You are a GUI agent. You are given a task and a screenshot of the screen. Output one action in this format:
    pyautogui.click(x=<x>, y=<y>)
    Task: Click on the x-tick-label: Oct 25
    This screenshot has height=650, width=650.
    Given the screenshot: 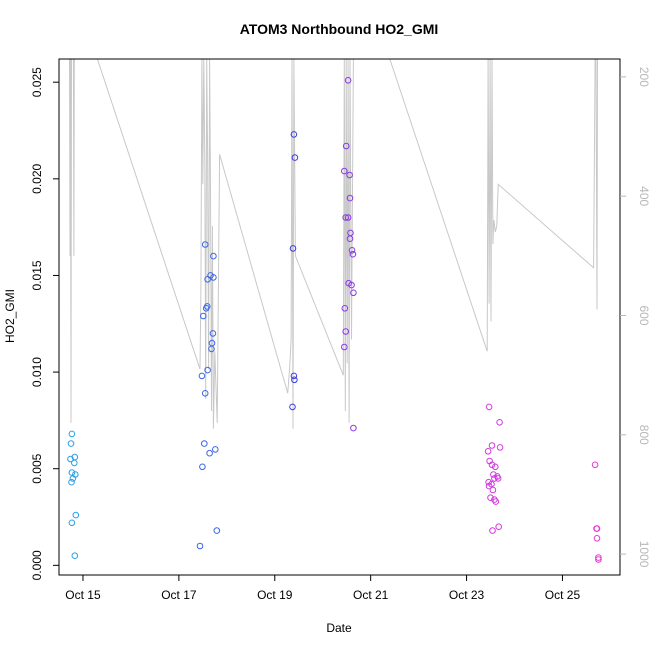 What is the action you would take?
    pyautogui.click(x=563, y=595)
    